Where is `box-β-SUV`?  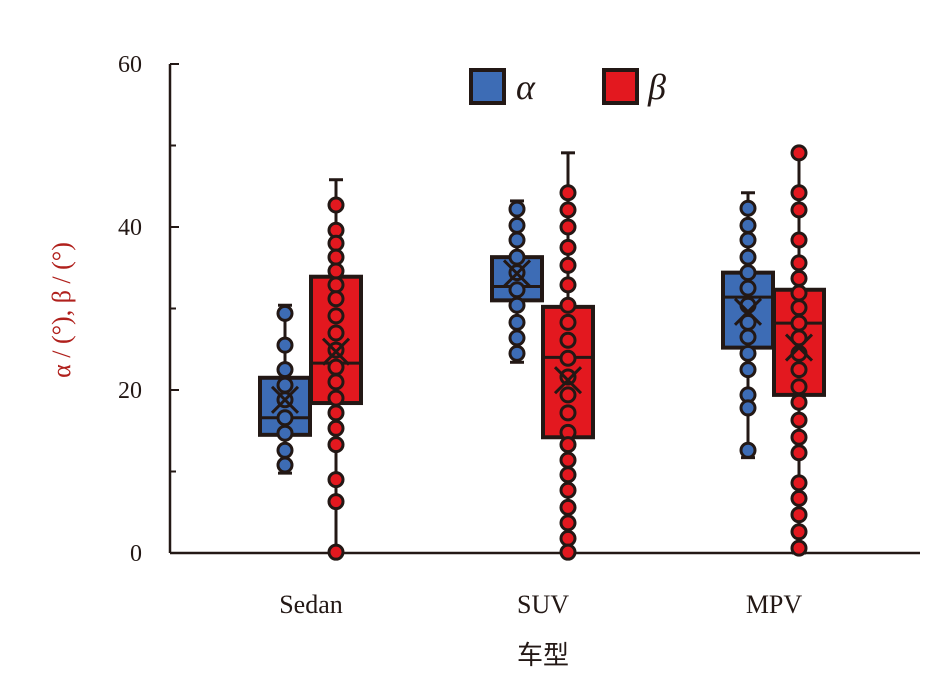 box-β-SUV is located at coordinates (568, 356).